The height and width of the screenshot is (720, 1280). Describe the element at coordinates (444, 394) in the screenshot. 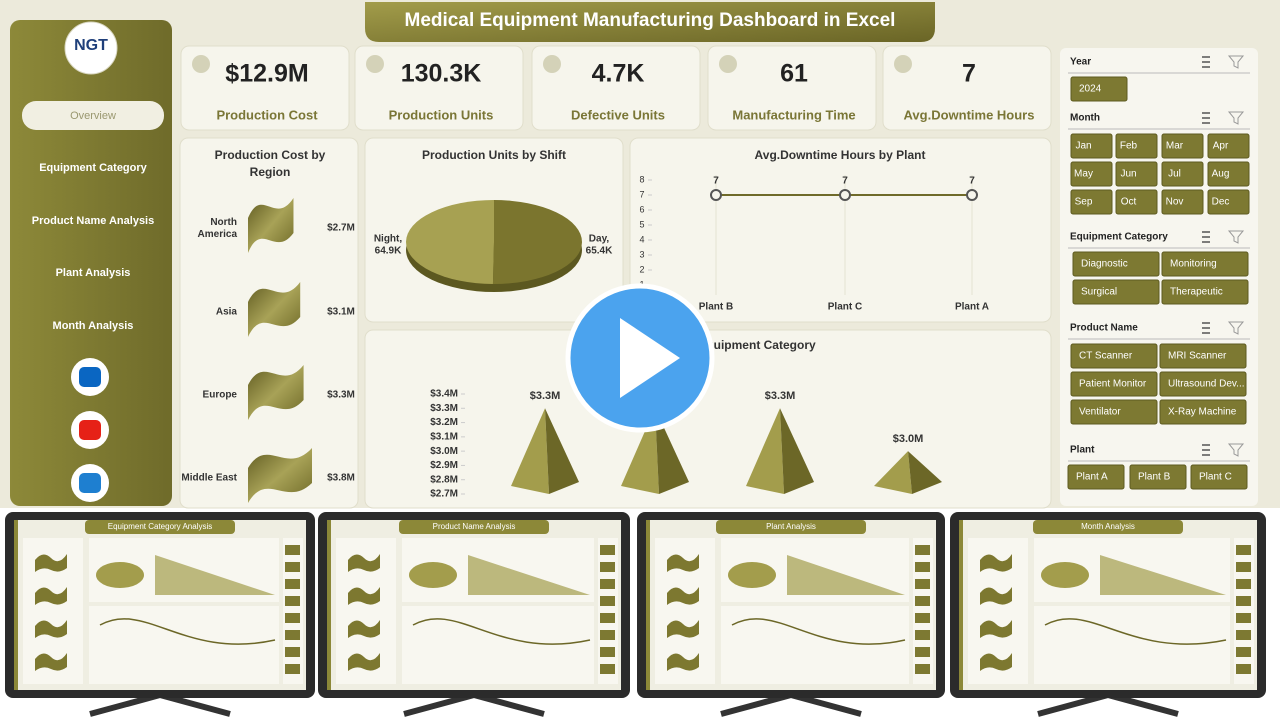

I see `y-tick-label: $3.4M` at that location.